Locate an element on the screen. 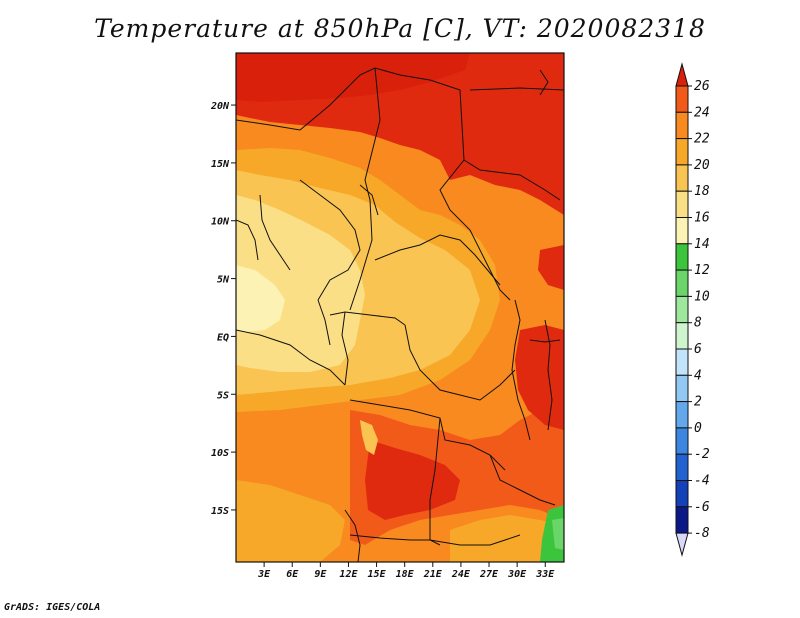 The image size is (800, 618). contour-20-sw is located at coordinates (290, 521).